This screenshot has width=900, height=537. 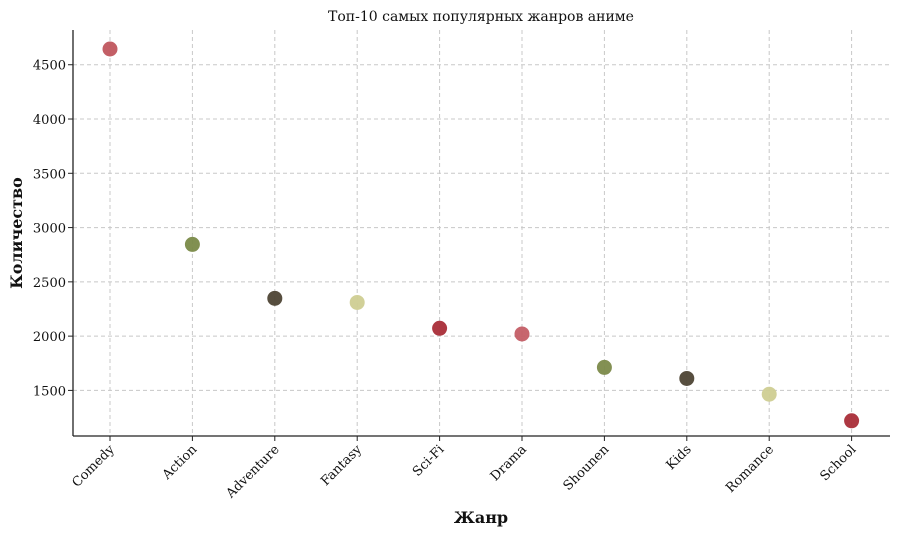 I want to click on x-tick-label: Romance, so click(x=750, y=469).